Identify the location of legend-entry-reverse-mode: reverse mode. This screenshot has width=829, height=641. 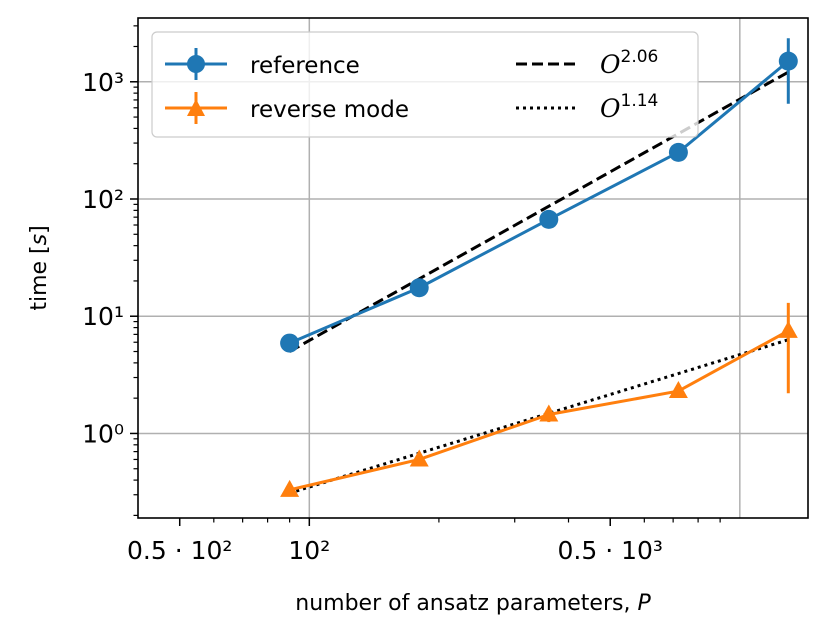
(287, 108).